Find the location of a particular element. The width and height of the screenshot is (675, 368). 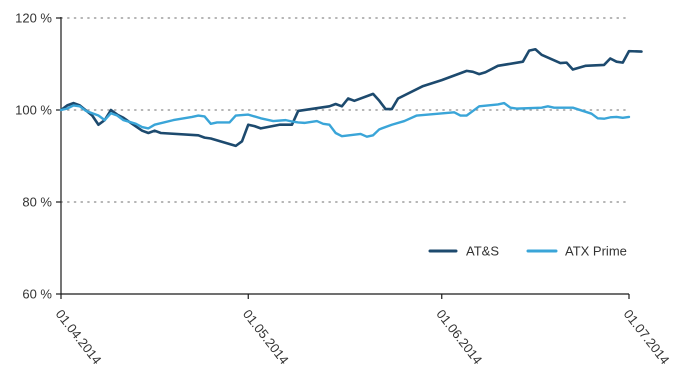

y-tick-labels: 60 % 80 % 100 % 120 % is located at coordinates (33, 156).